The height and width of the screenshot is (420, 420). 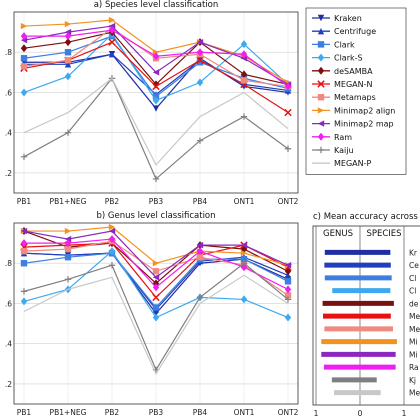 I want to click on x-tick-label: PB4, so click(x=200, y=201).